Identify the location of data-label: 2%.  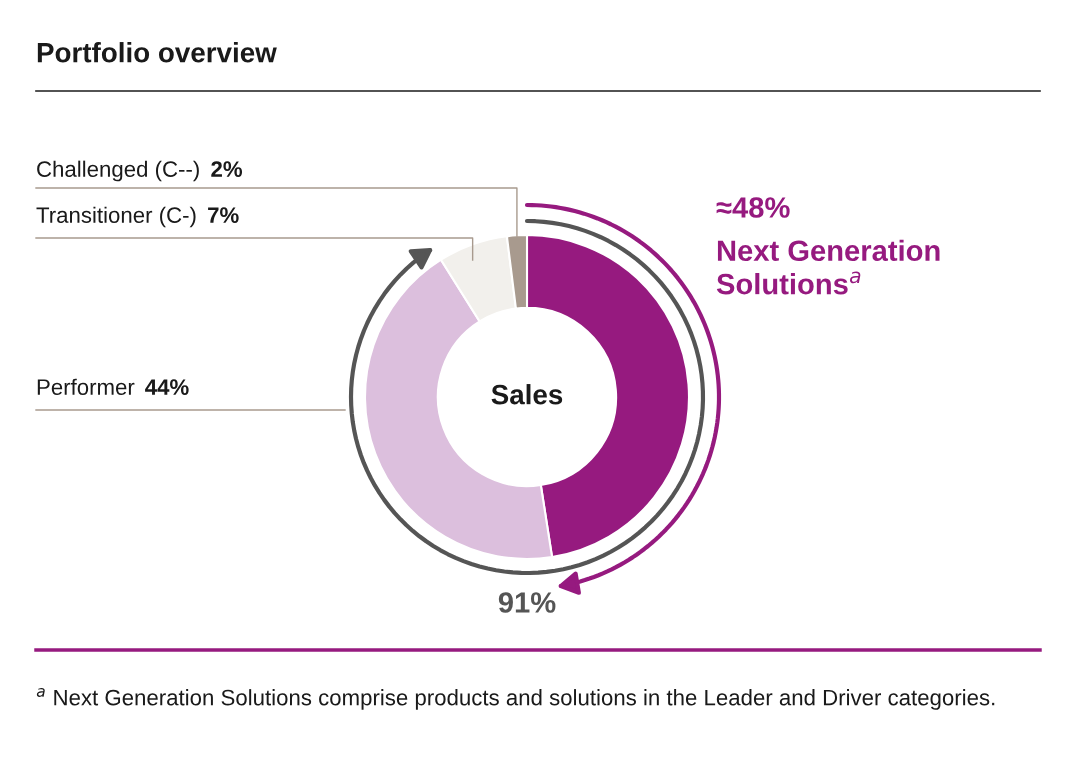
(227, 169).